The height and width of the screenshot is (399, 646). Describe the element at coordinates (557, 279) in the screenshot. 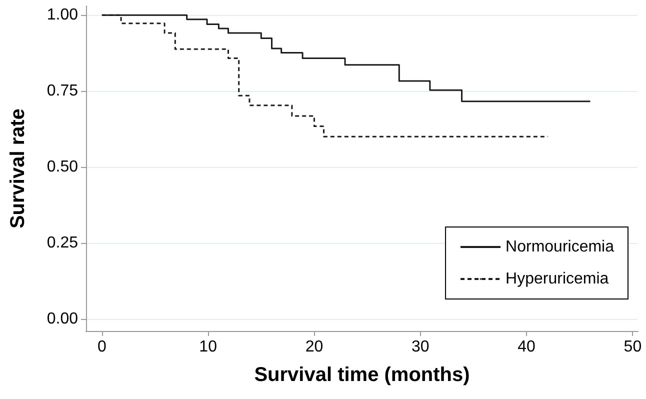

I see `legend-label: Hyperuricemia` at that location.